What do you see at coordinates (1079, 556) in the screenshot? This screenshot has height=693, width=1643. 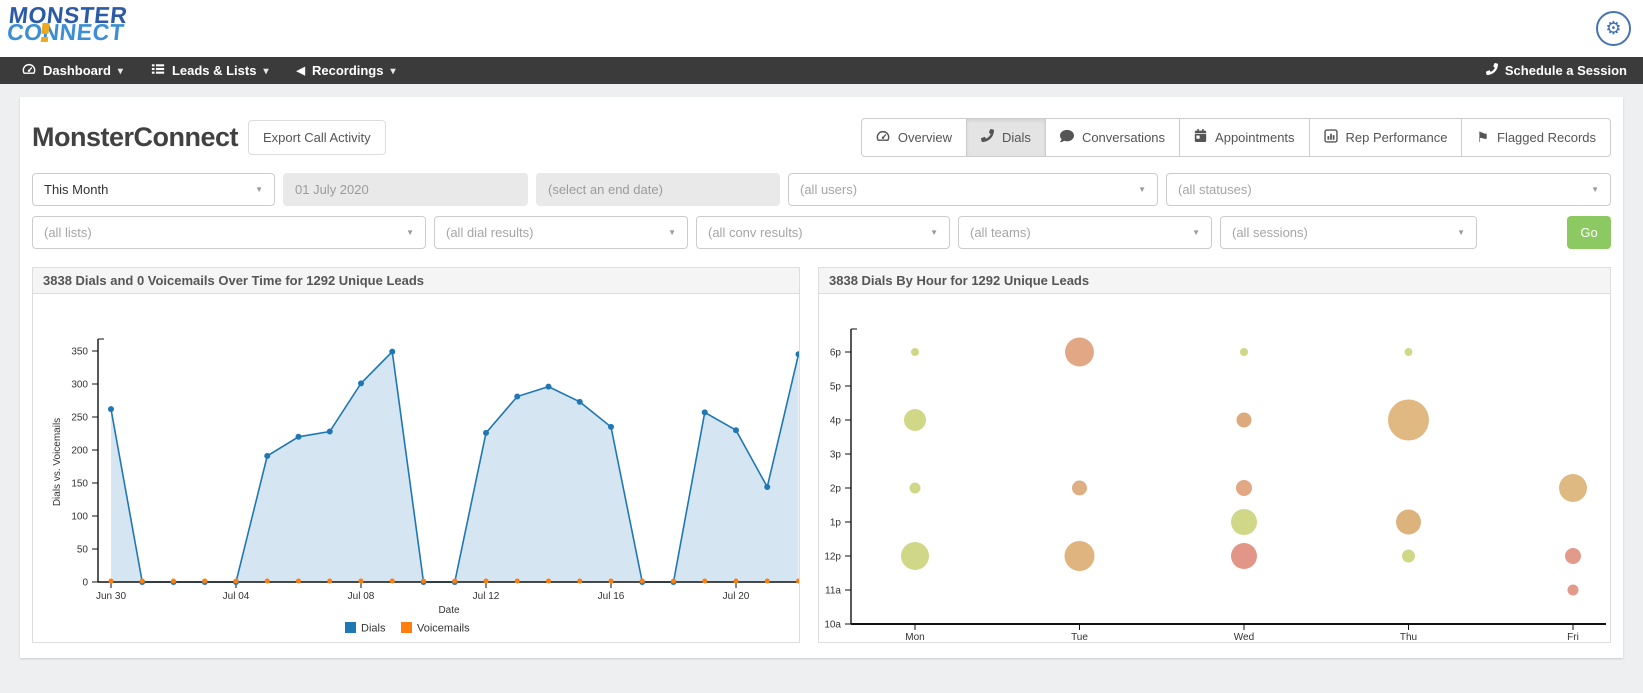 I see `bubble-Tue-12p` at bounding box center [1079, 556].